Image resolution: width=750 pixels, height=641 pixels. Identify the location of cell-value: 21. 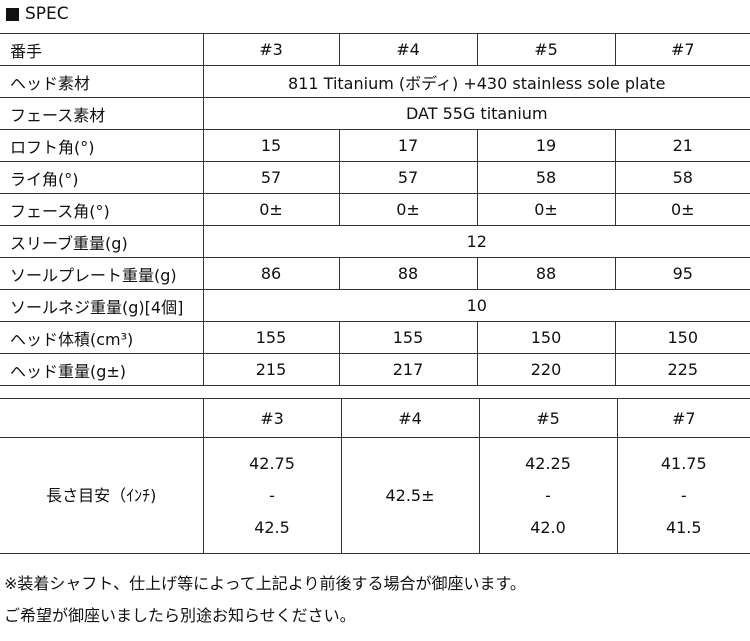
(682, 145).